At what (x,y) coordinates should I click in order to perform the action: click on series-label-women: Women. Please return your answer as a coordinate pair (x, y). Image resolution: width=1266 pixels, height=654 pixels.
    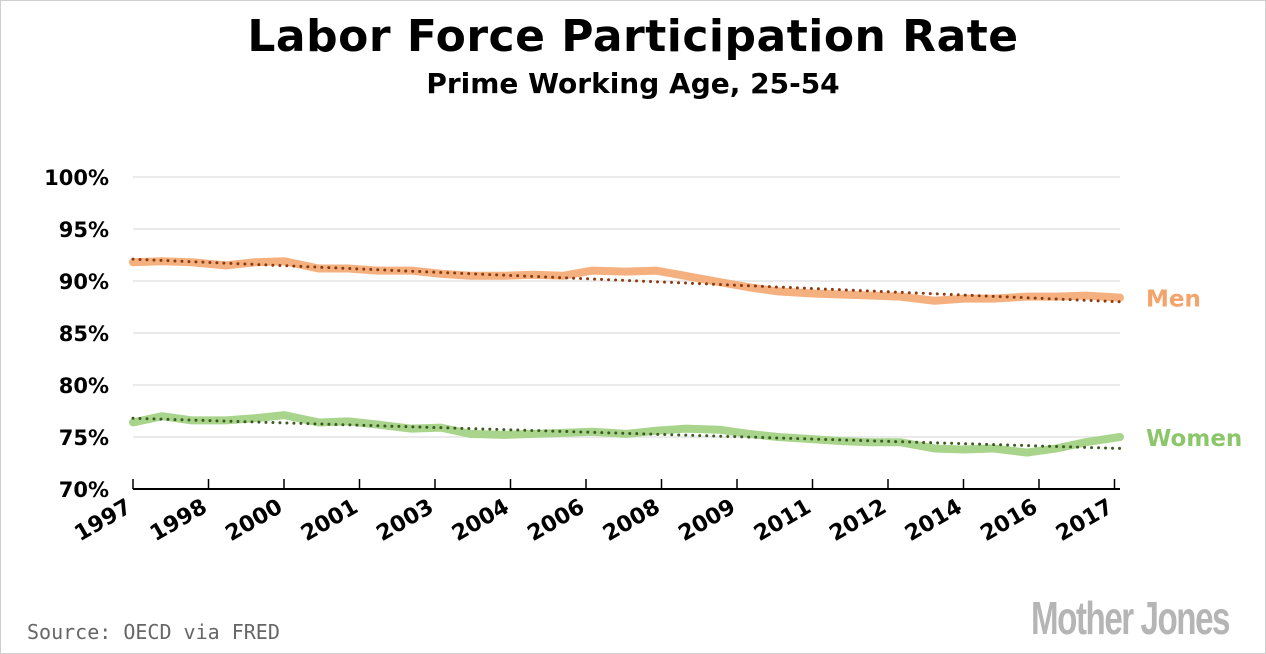
    Looking at the image, I should click on (1194, 439).